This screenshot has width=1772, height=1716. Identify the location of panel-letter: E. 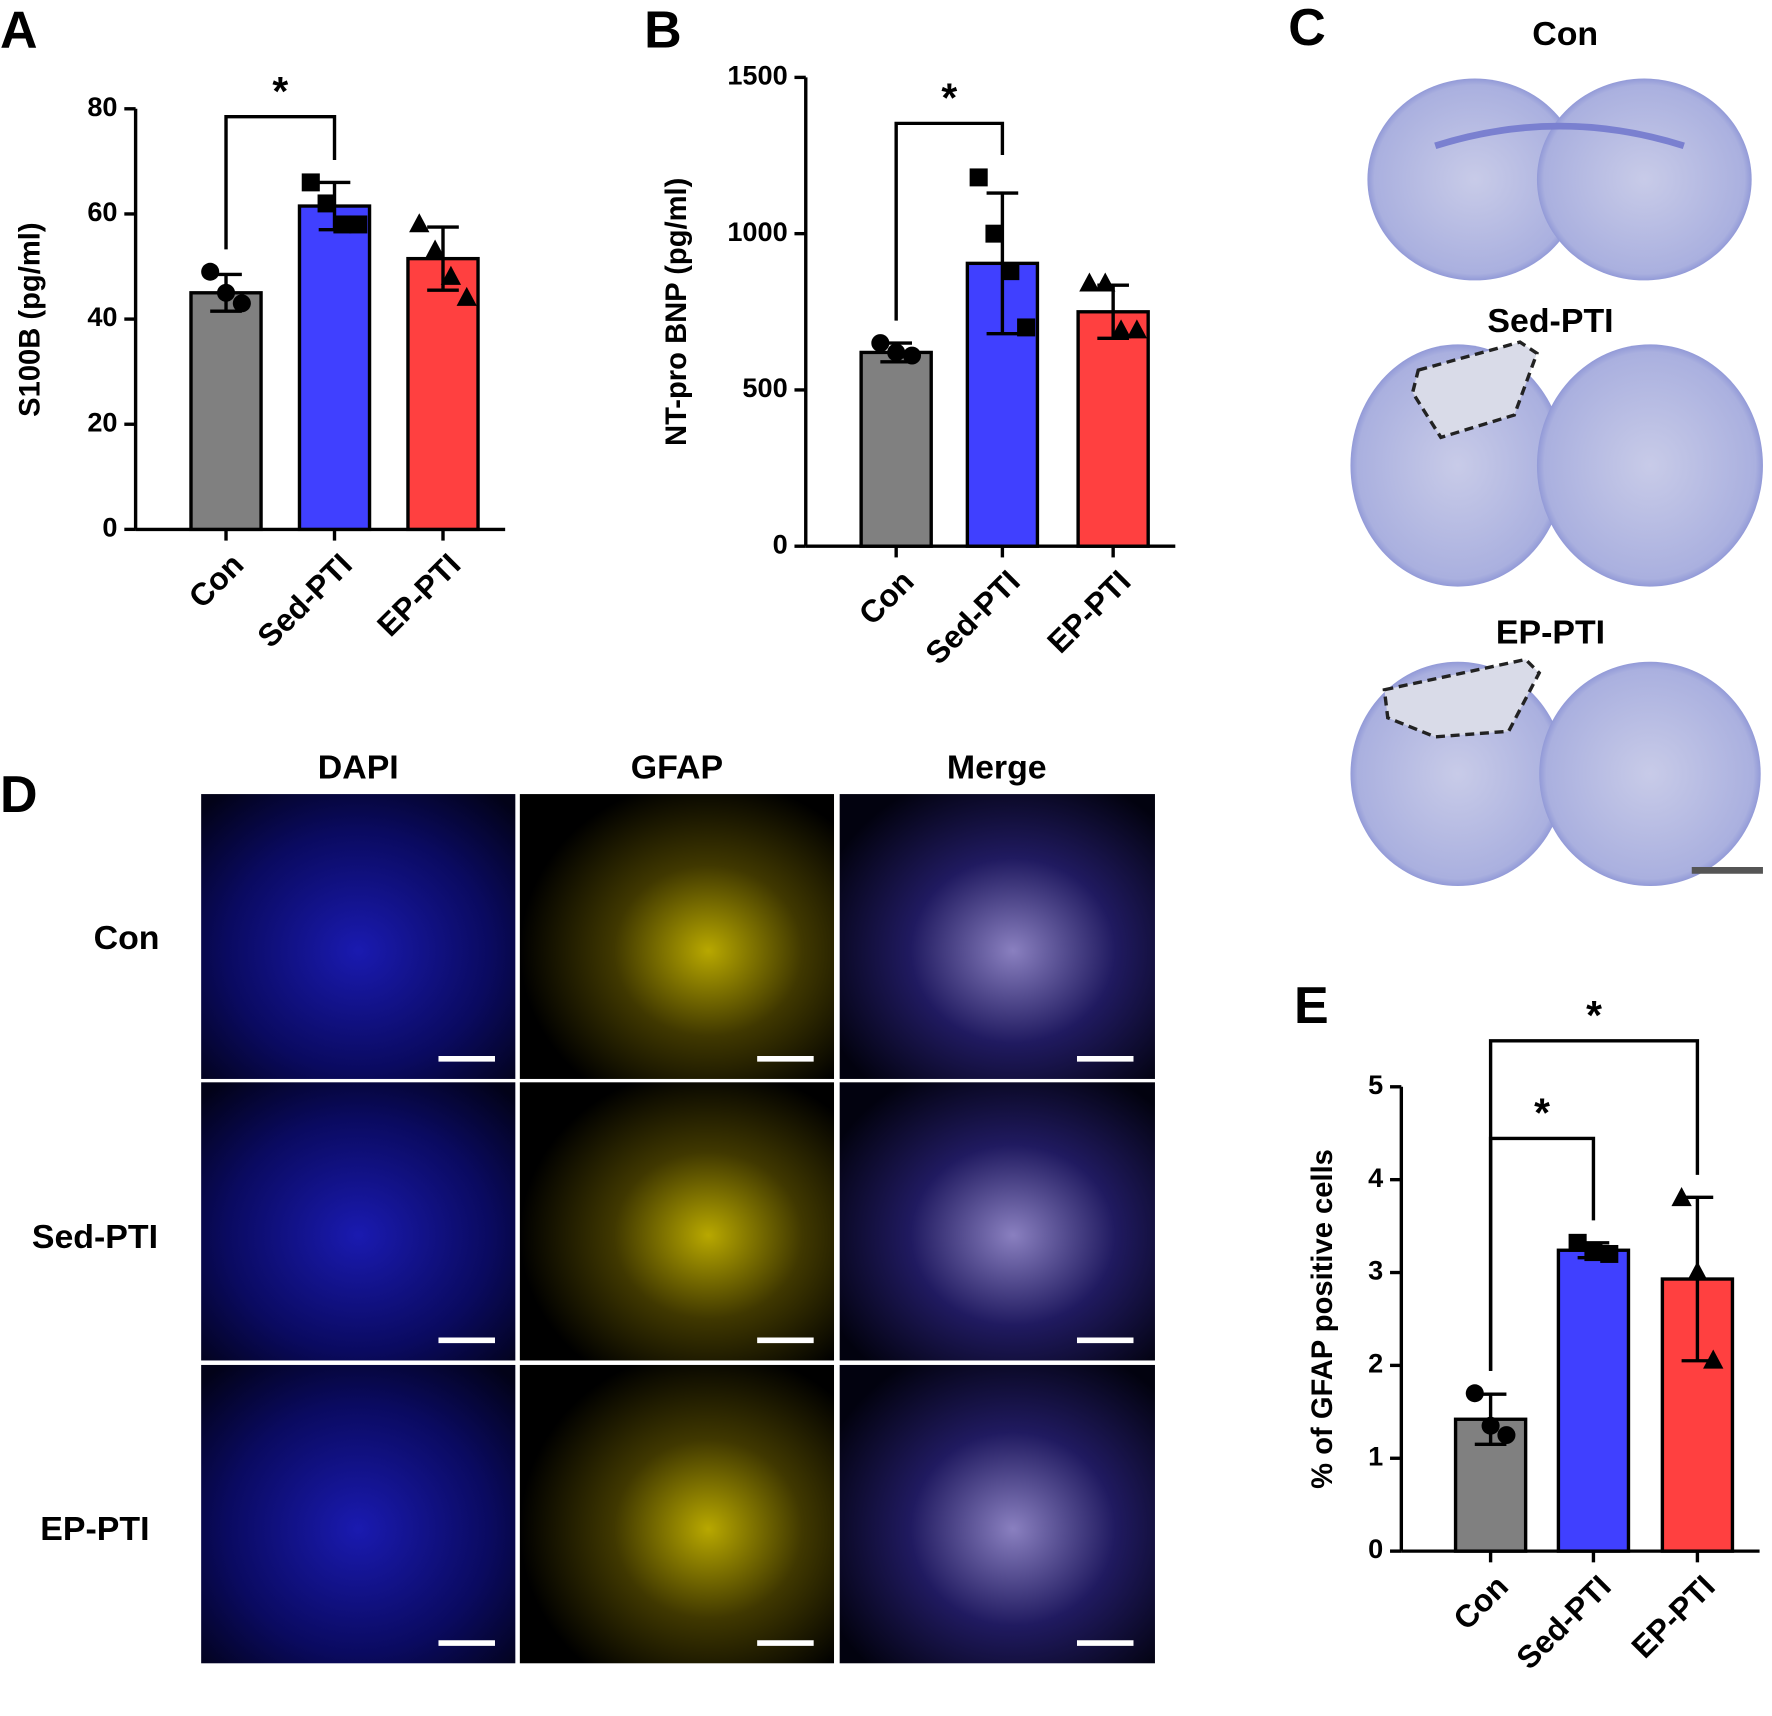
(1311, 1005).